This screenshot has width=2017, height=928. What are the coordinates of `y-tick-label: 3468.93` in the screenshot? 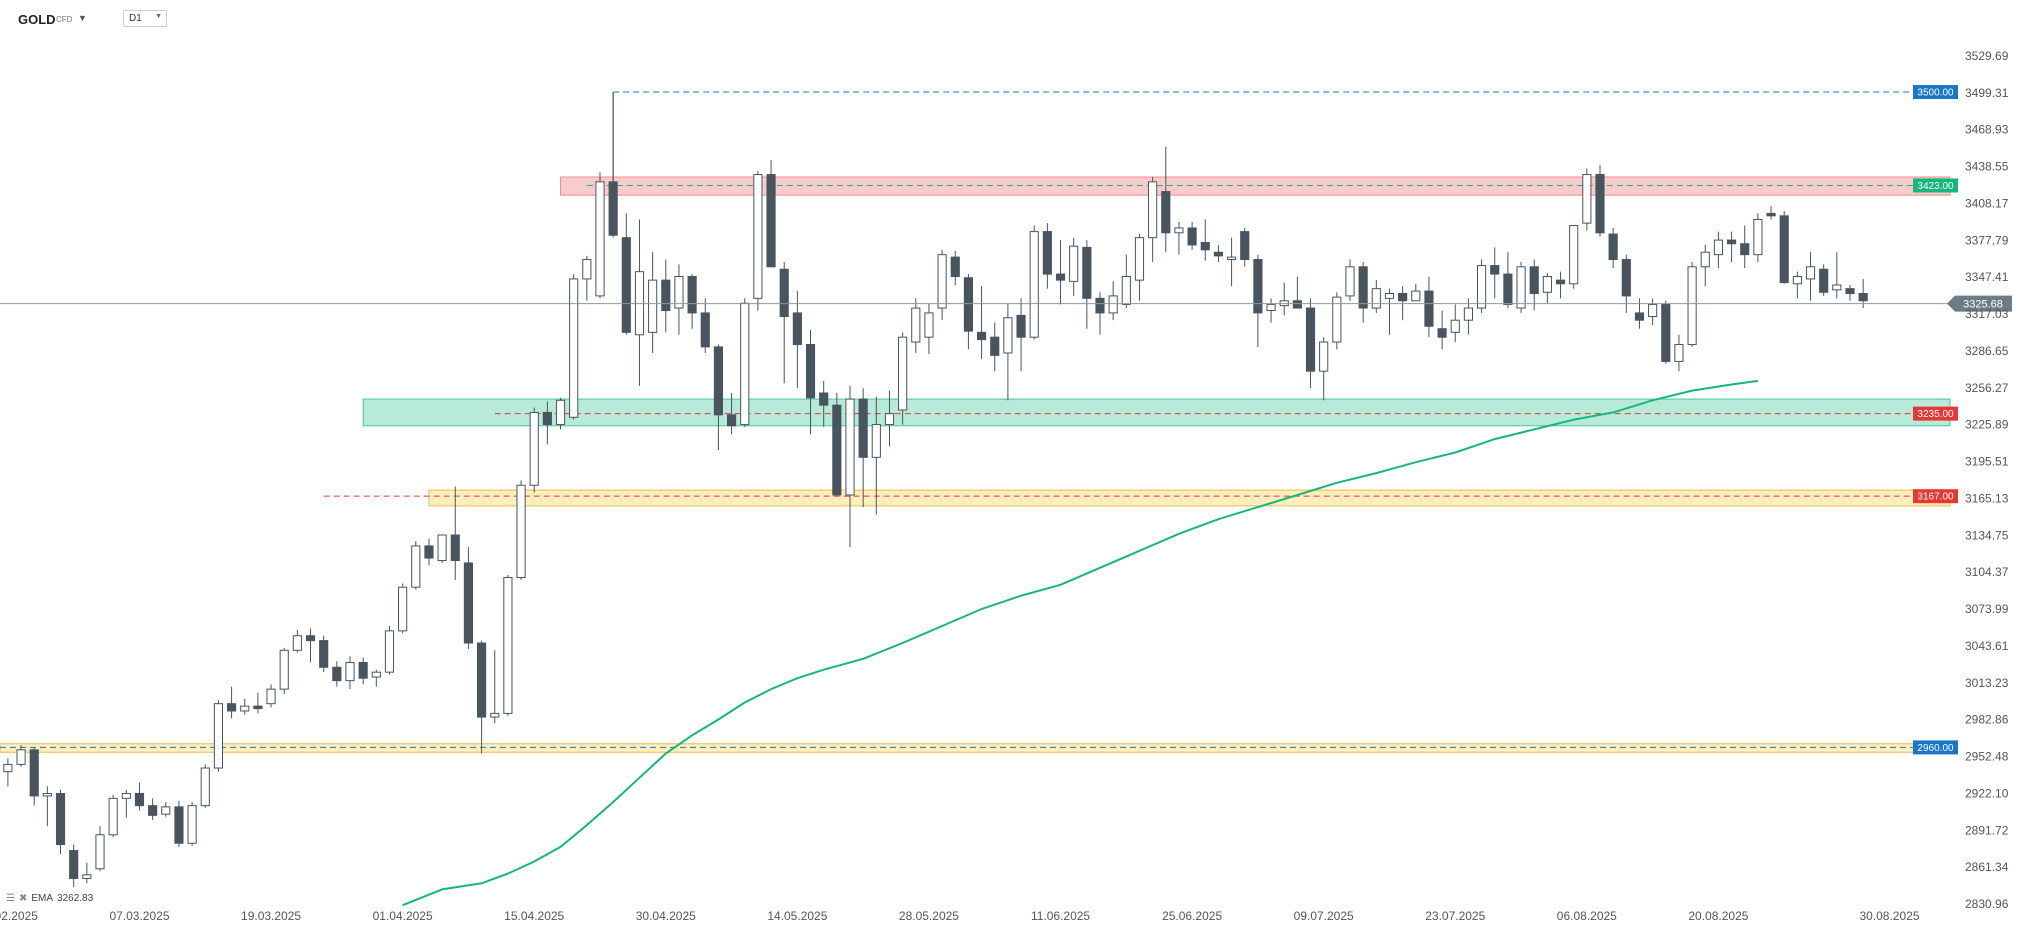 It's located at (1987, 130).